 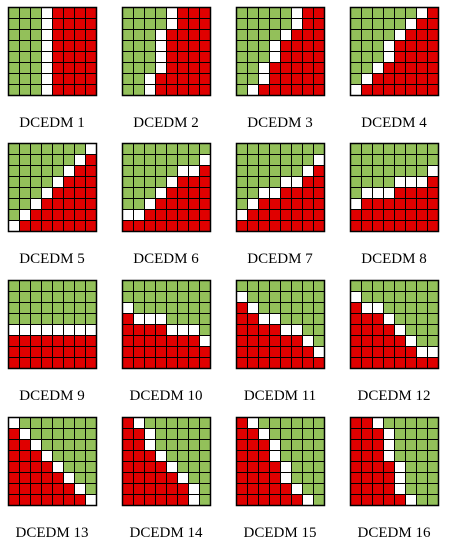 What do you see at coordinates (166, 341) in the screenshot?
I see `panel: DCEDM 10` at bounding box center [166, 341].